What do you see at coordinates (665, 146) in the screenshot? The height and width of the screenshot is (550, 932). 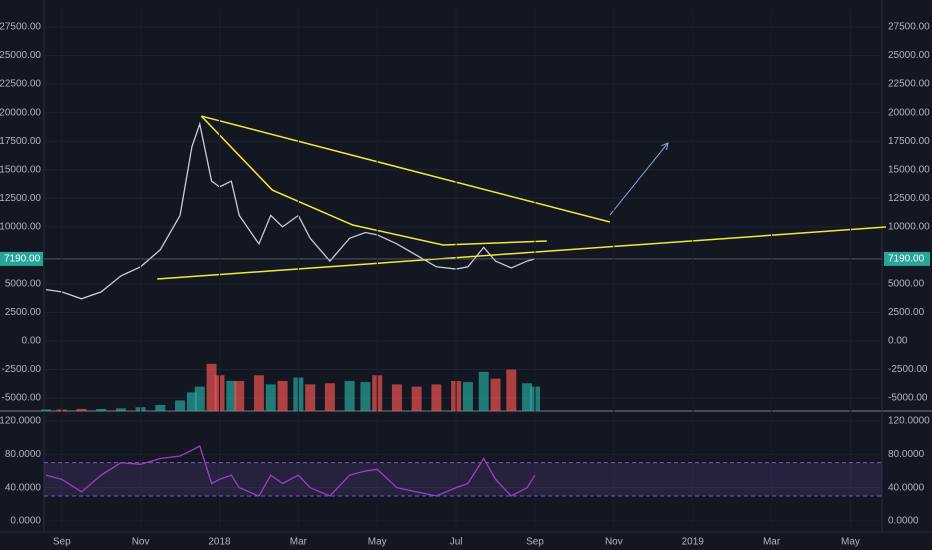 I see `arrow-head` at bounding box center [665, 146].